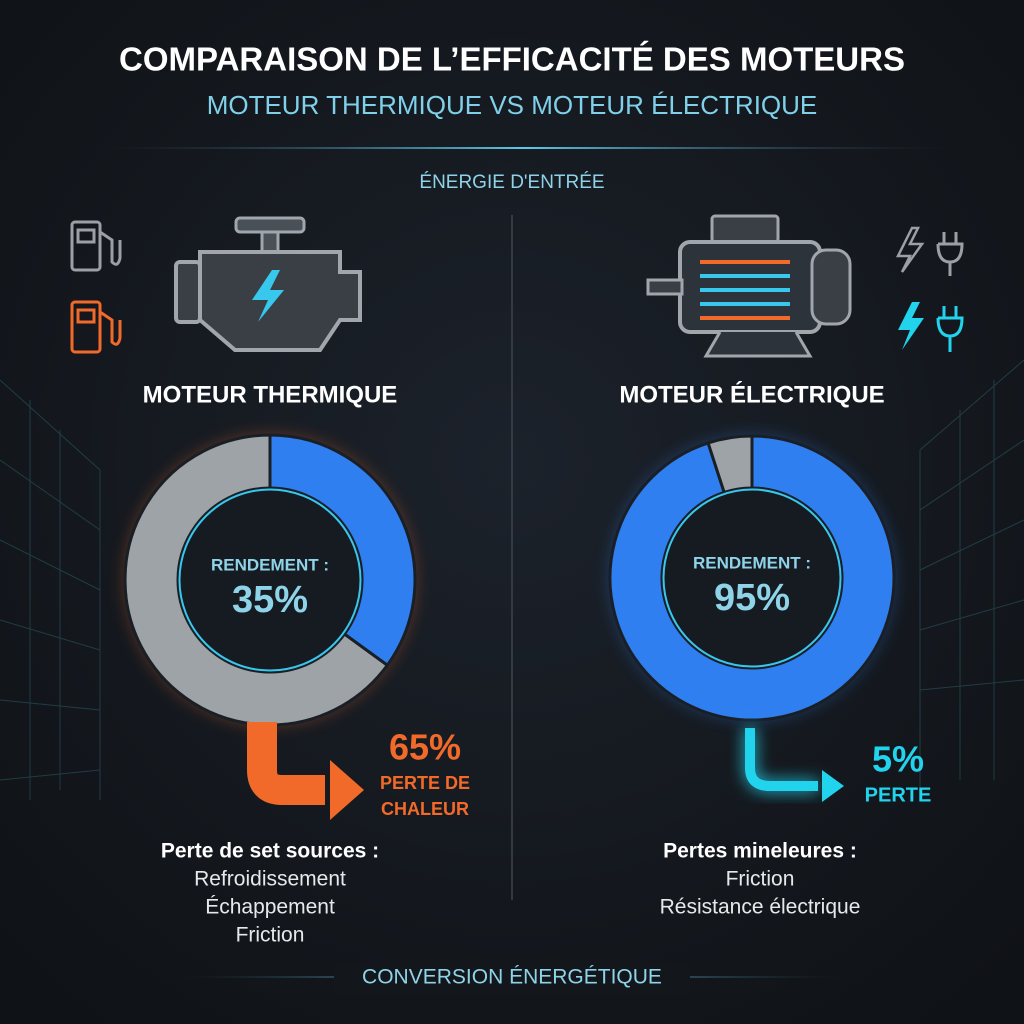 This screenshot has width=1024, height=1024. What do you see at coordinates (898, 759) in the screenshot?
I see `loss-value: 5%` at bounding box center [898, 759].